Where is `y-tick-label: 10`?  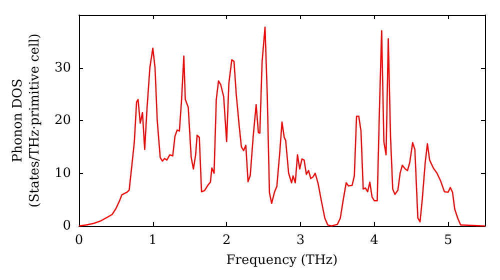
y-tick-label: 10 is located at coordinates (62, 173).